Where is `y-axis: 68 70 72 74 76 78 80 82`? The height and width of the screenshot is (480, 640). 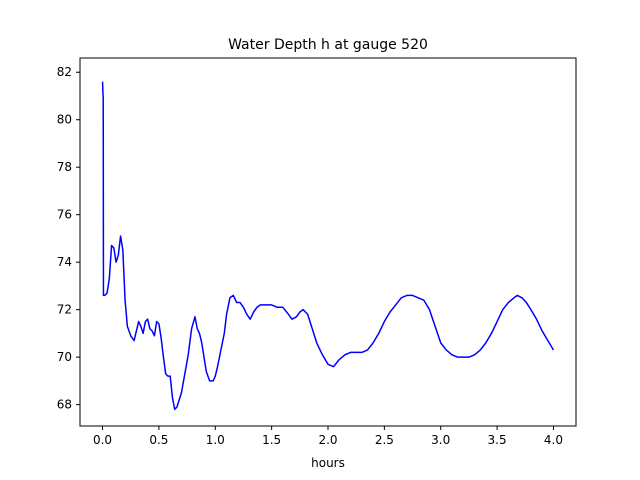 y-axis: 68 70 72 74 76 78 80 82 is located at coordinates (68, 238).